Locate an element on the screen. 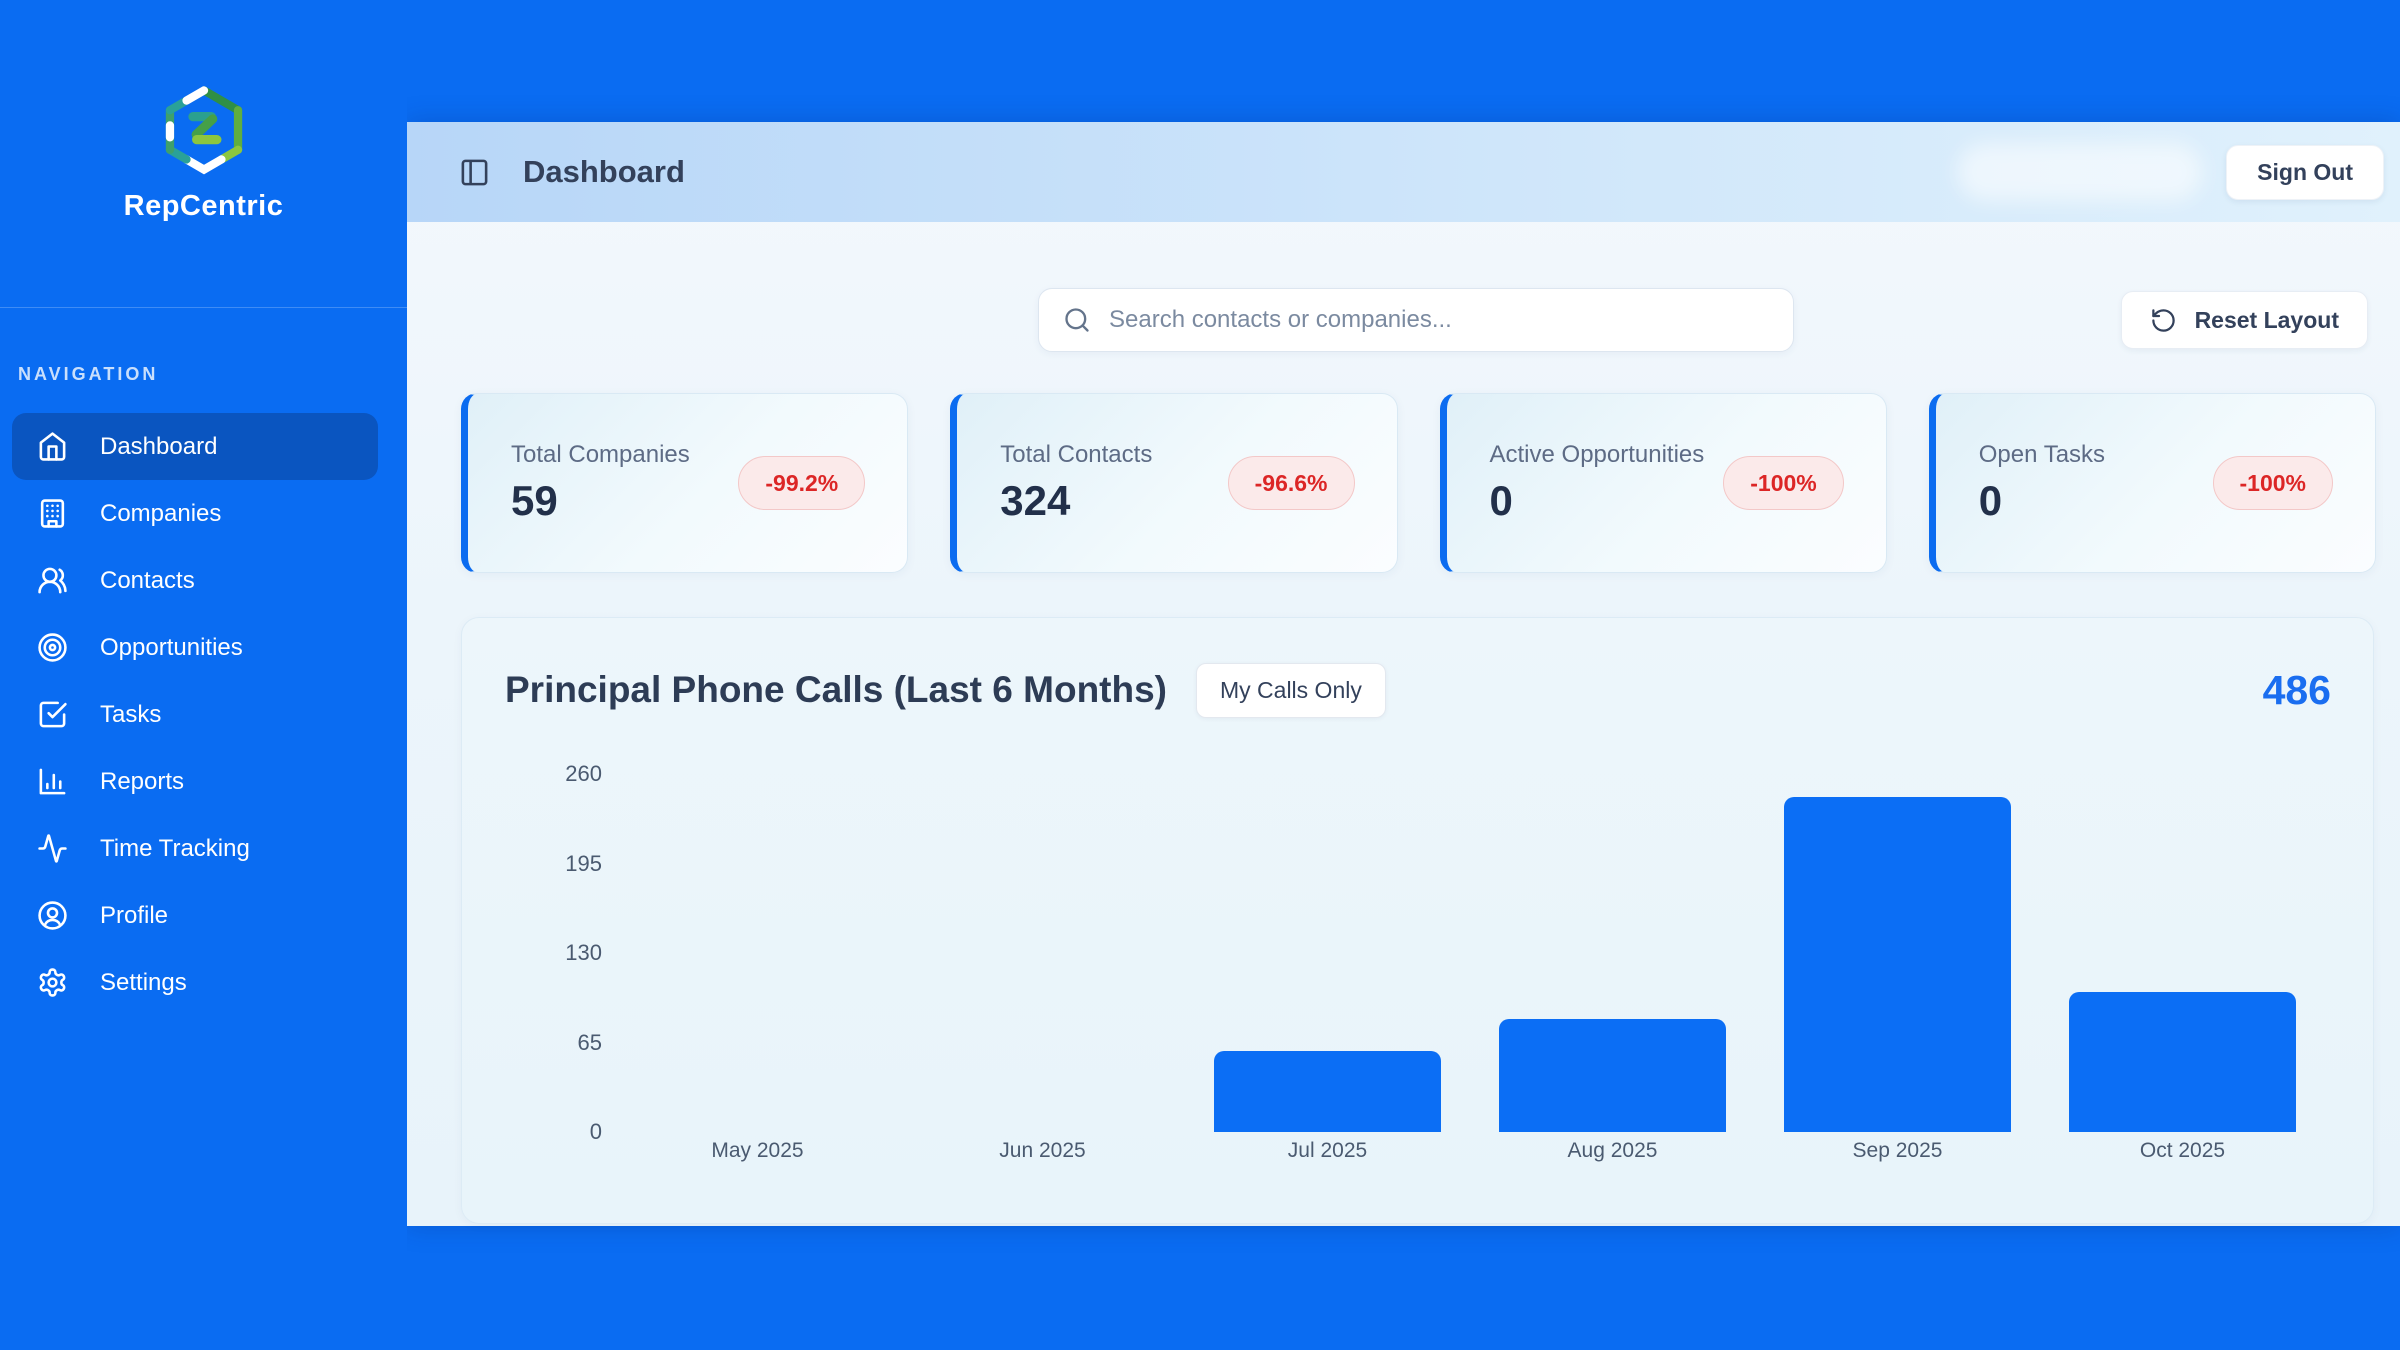 The image size is (2400, 1350). sidebar-item-label: Companies is located at coordinates (161, 513).